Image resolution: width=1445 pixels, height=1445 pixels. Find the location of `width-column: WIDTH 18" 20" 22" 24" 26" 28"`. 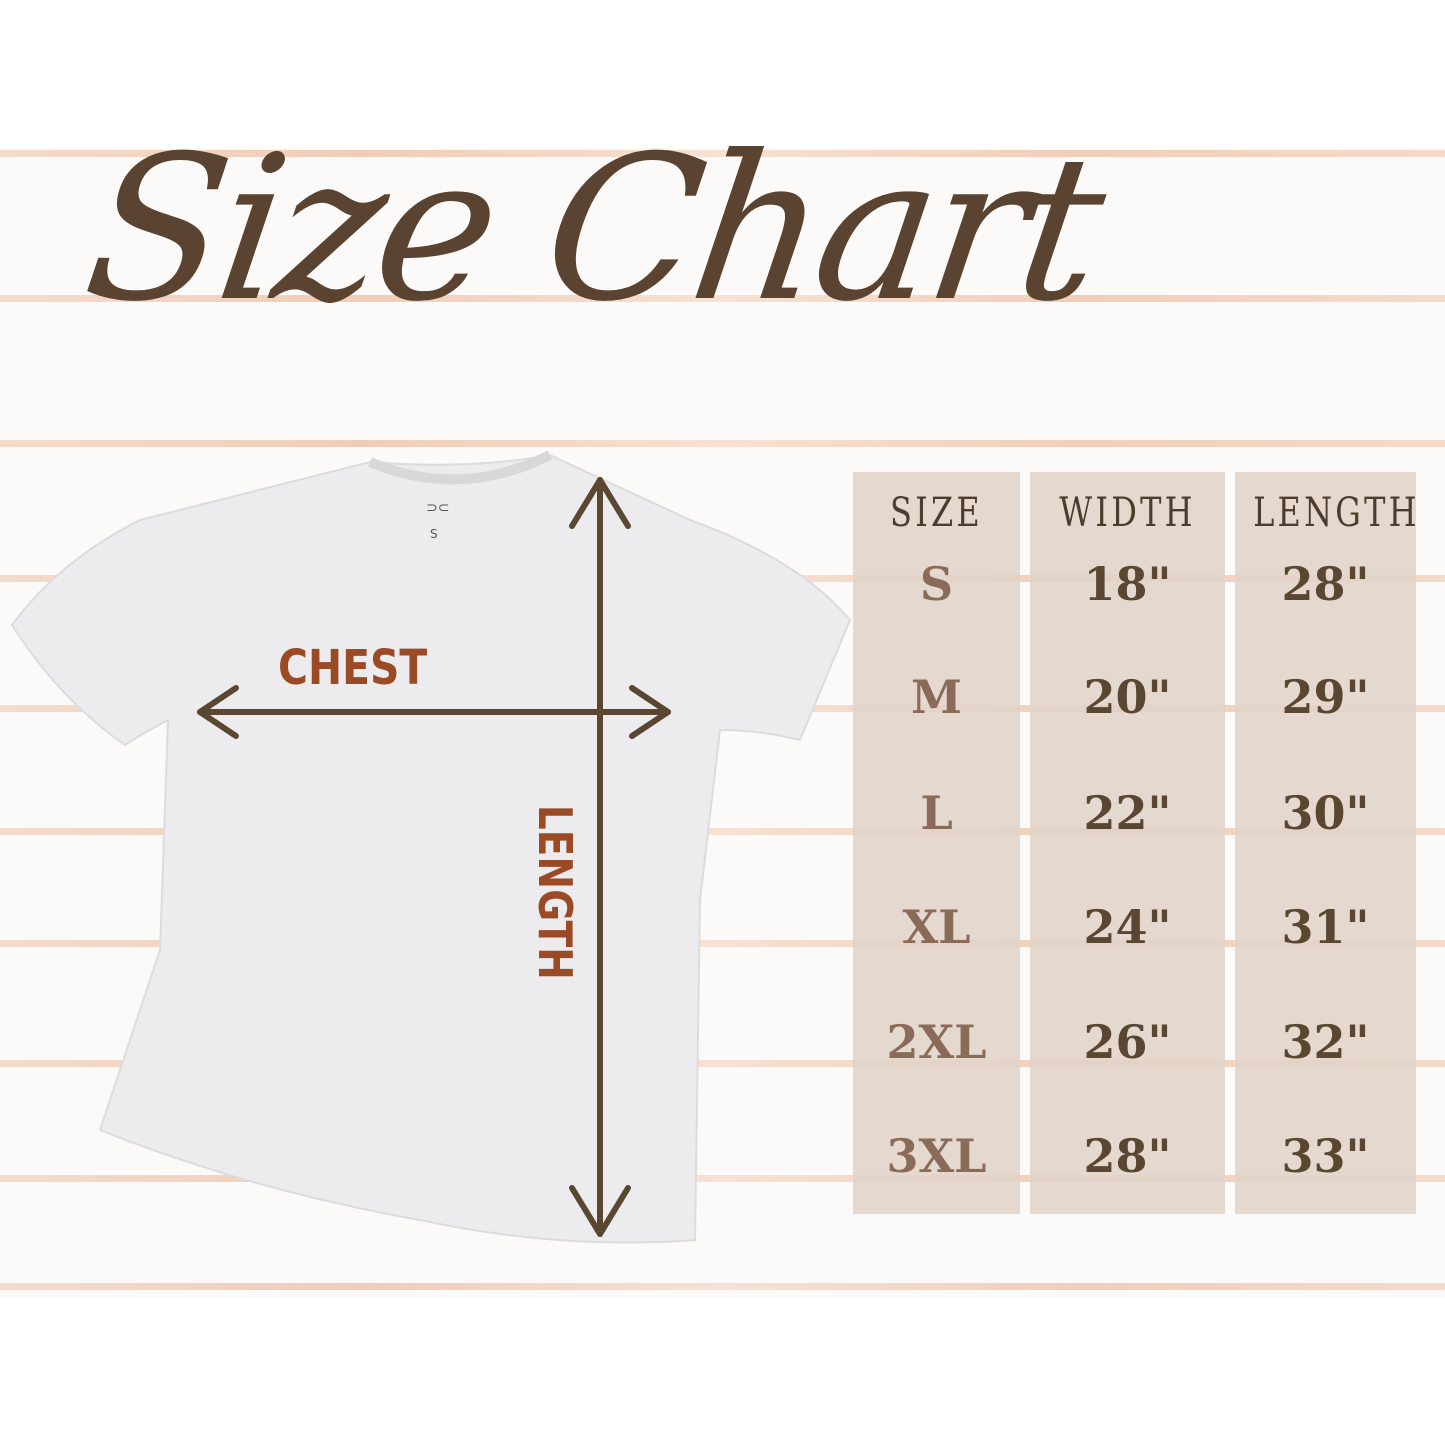

width-column: WIDTH 18" 20" 22" 24" 26" 28" is located at coordinates (1127, 843).